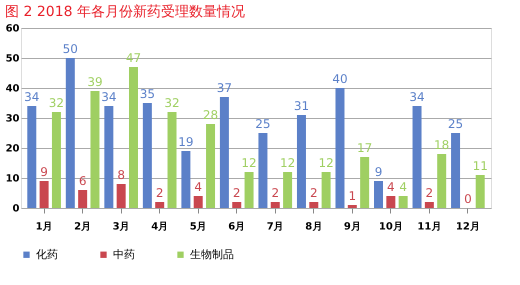 The image size is (520, 285). I want to click on data-label: 35, so click(147, 94).